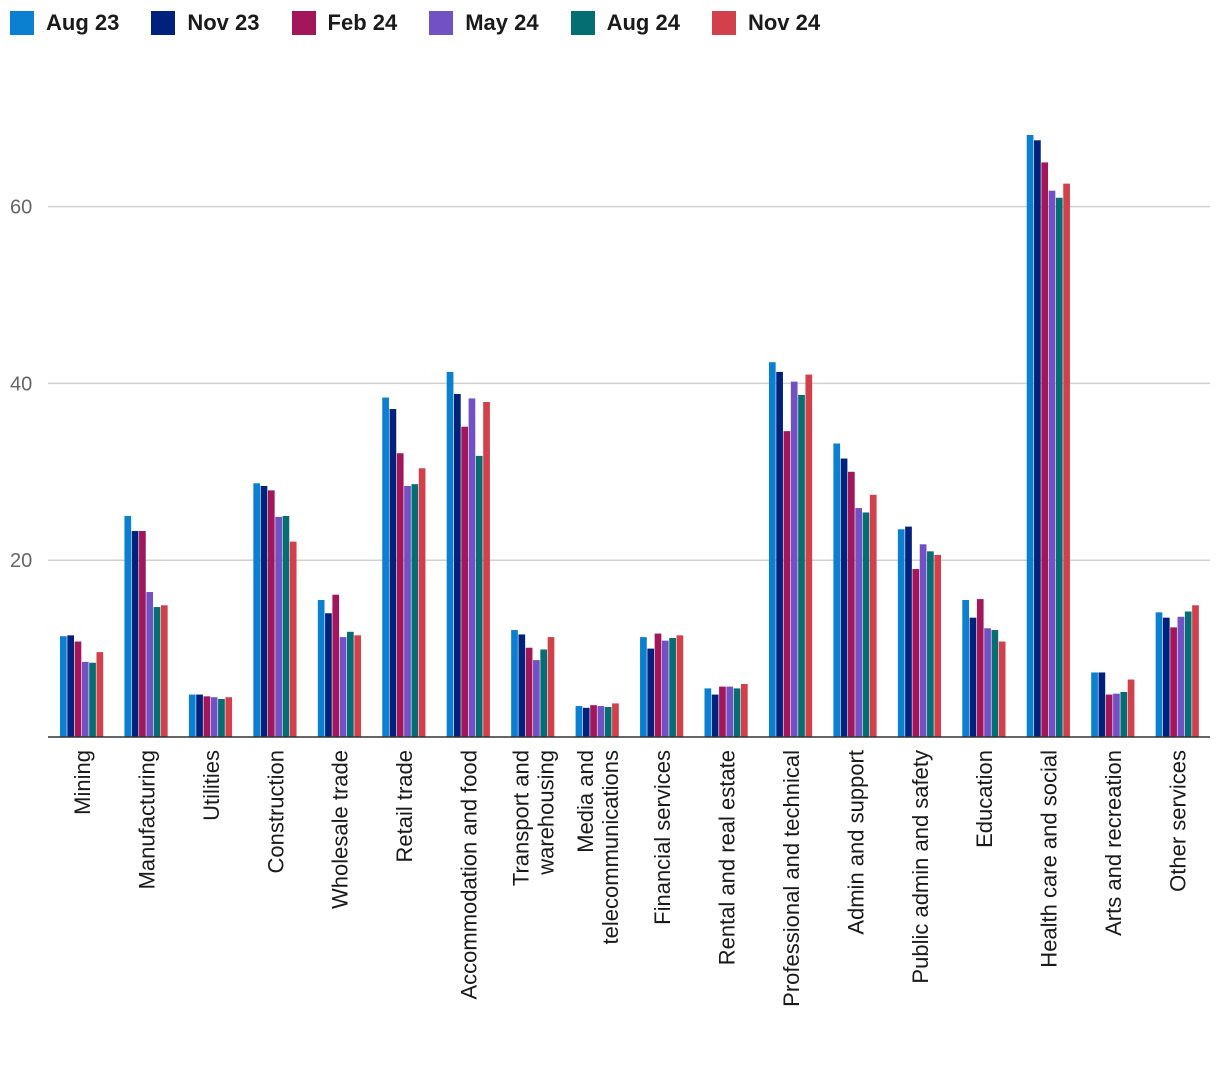 The height and width of the screenshot is (1068, 1220). What do you see at coordinates (1113, 843) in the screenshot?
I see `x-category-label: Arts and recreation` at bounding box center [1113, 843].